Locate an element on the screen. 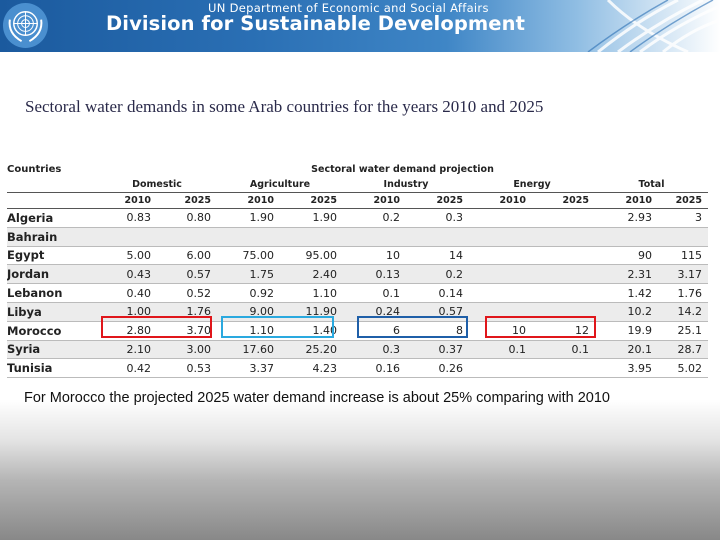 The height and width of the screenshot is (540, 720). value-cell: 5.00 is located at coordinates (127, 256).